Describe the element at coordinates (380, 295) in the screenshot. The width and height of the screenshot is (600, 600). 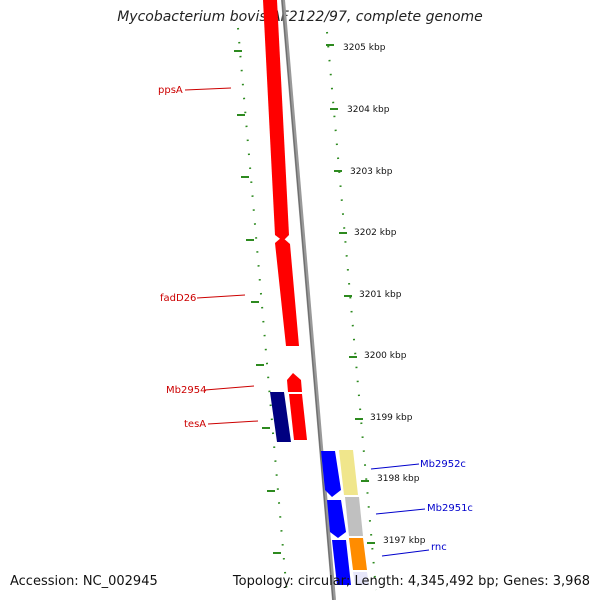
I see `scale-label: 3201 kbp` at that location.